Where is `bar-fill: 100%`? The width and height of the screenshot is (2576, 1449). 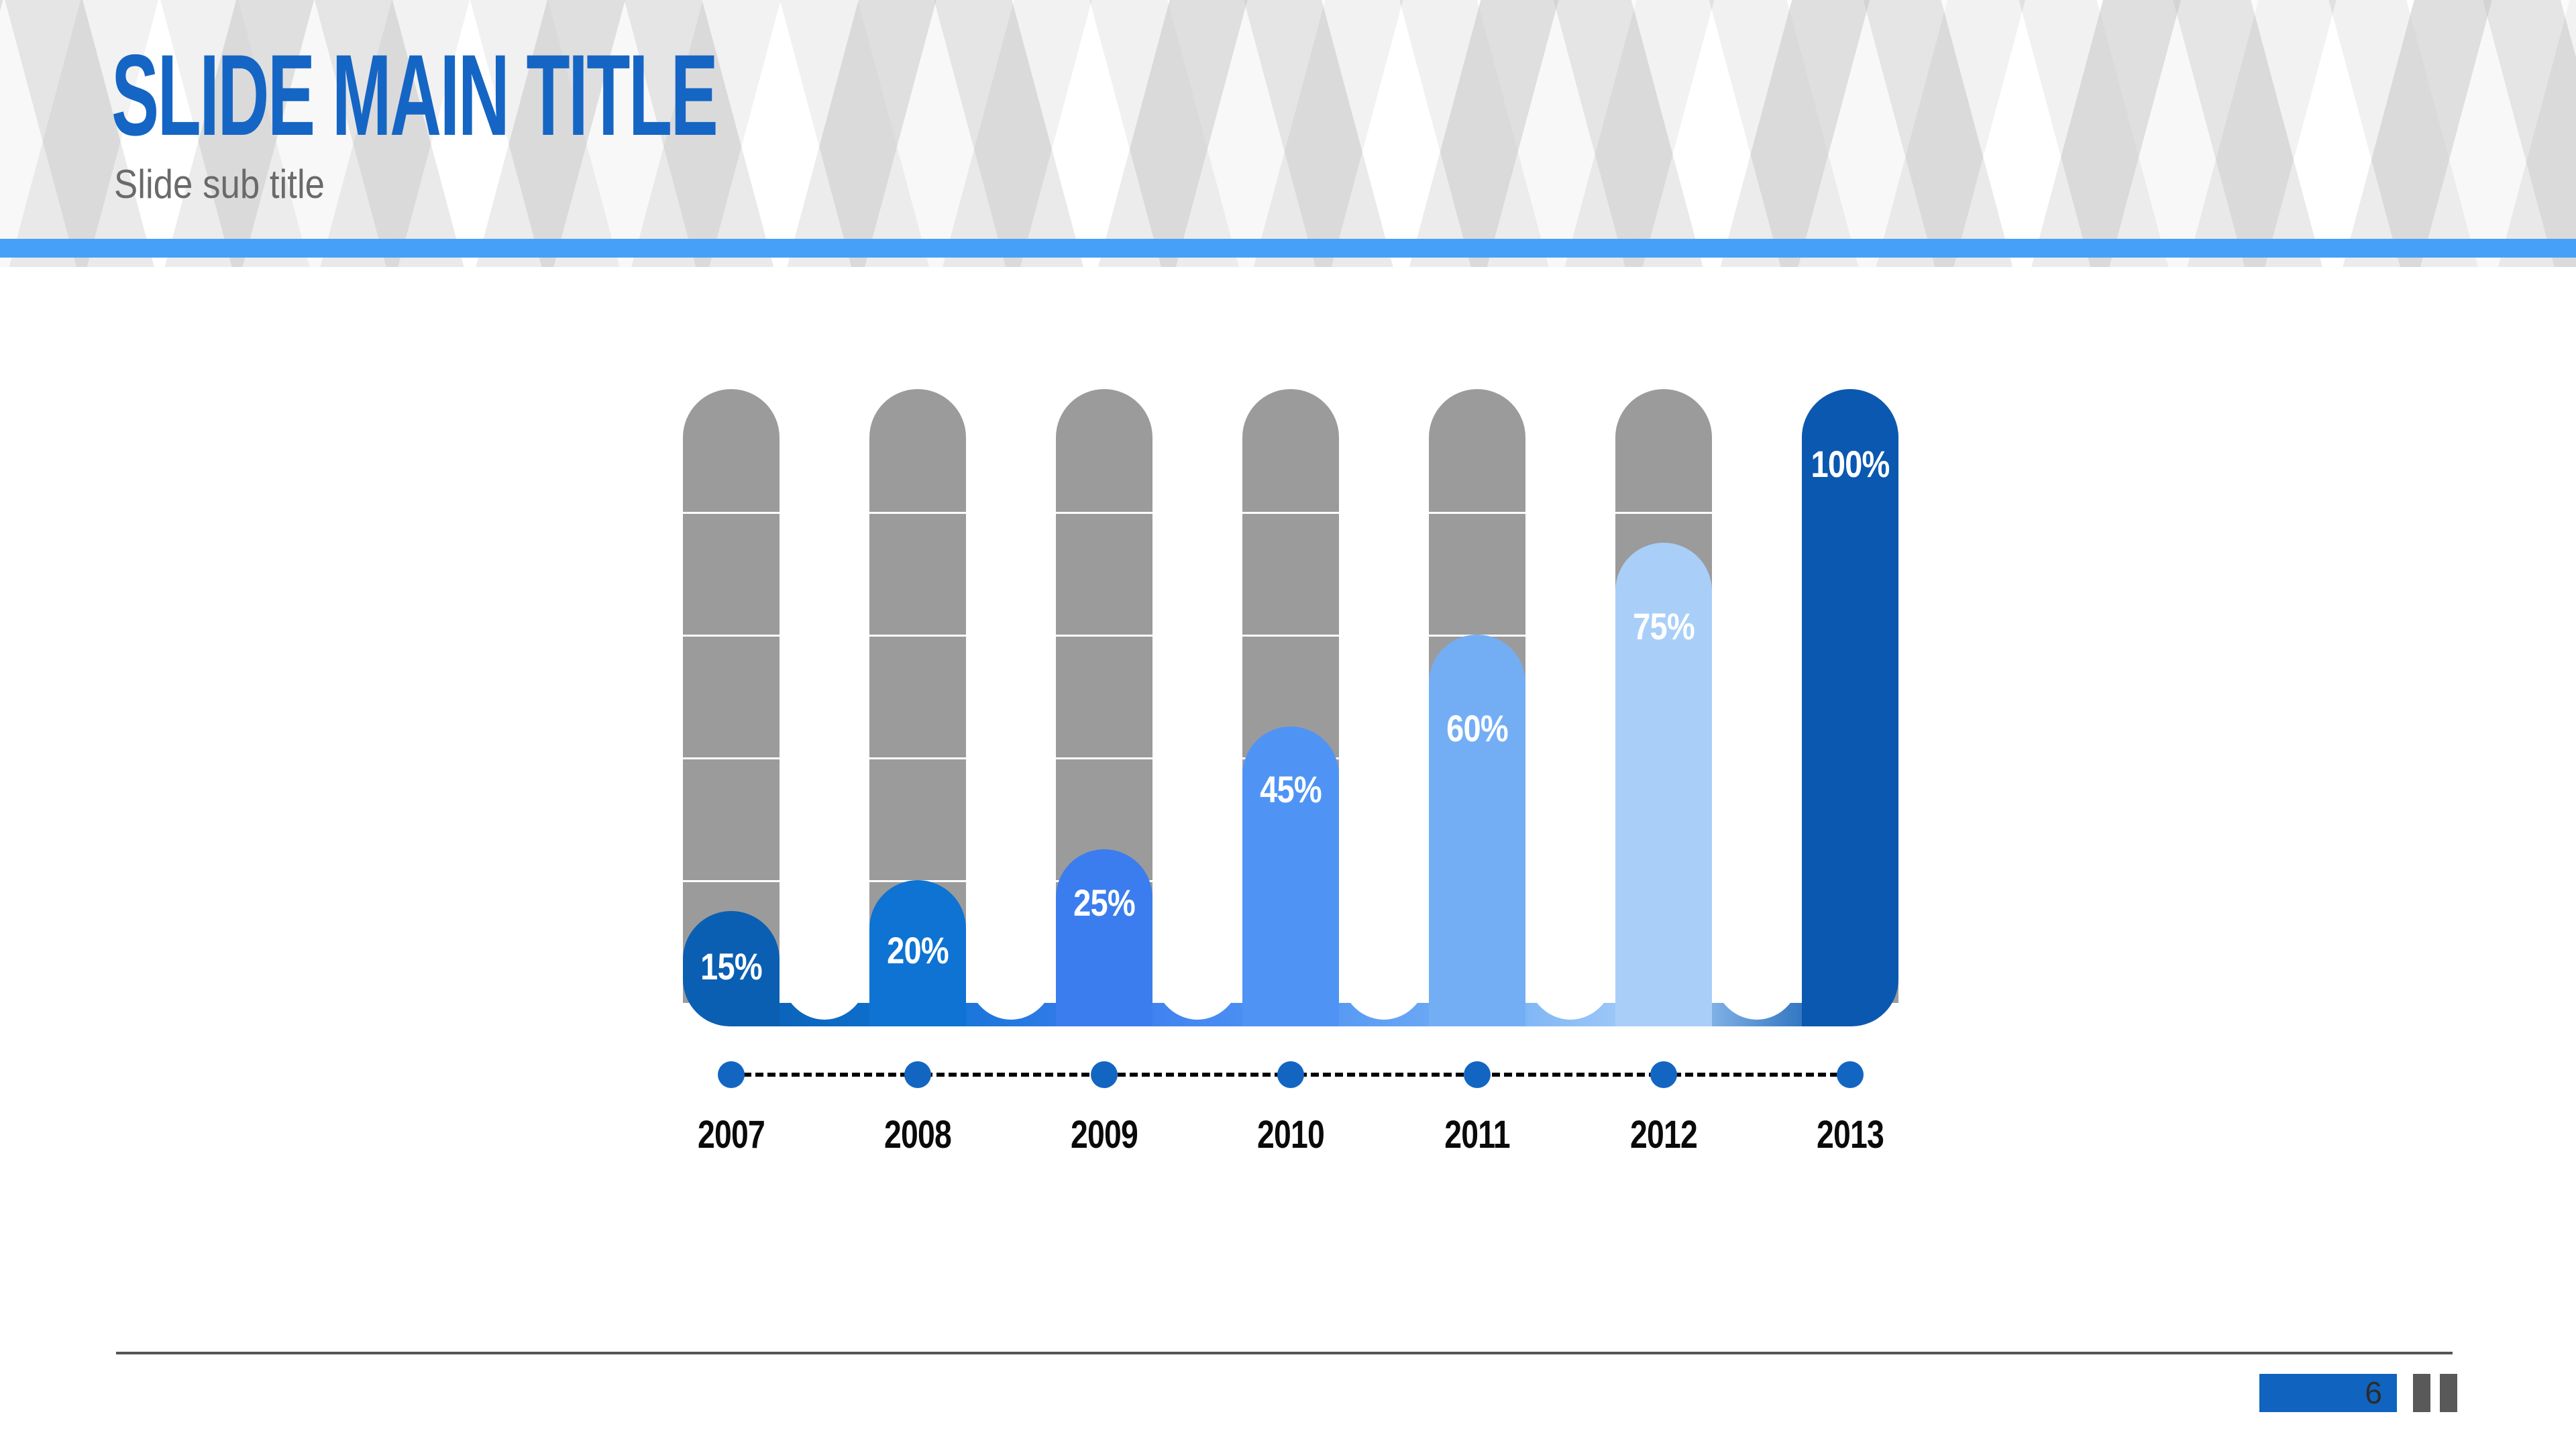
bar-fill: 100% is located at coordinates (1850, 707).